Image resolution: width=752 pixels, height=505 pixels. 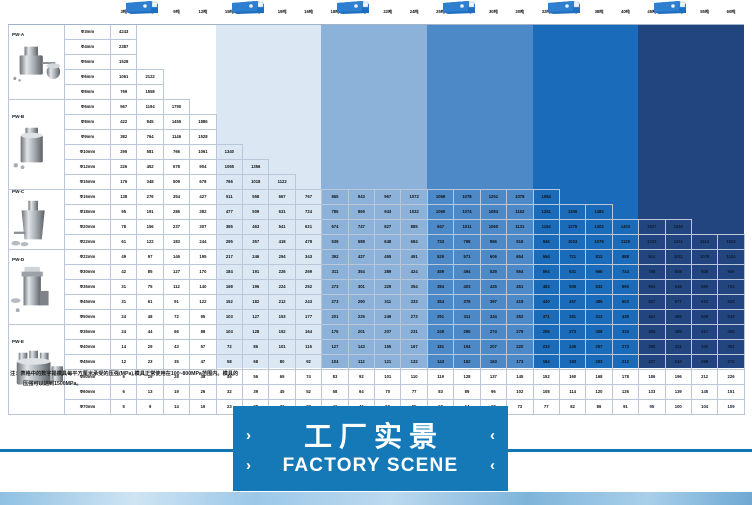 What do you see at coordinates (150, 212) in the screenshot?
I see `pressure-cell: 191` at bounding box center [150, 212].